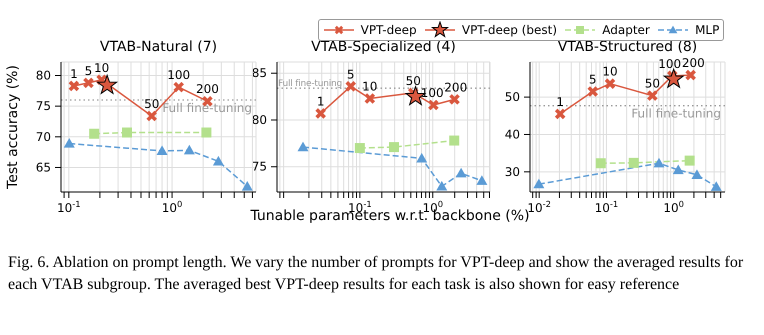 The image size is (764, 335). What do you see at coordinates (388, 30) in the screenshot?
I see `legend-label: VPT-deep` at bounding box center [388, 30].